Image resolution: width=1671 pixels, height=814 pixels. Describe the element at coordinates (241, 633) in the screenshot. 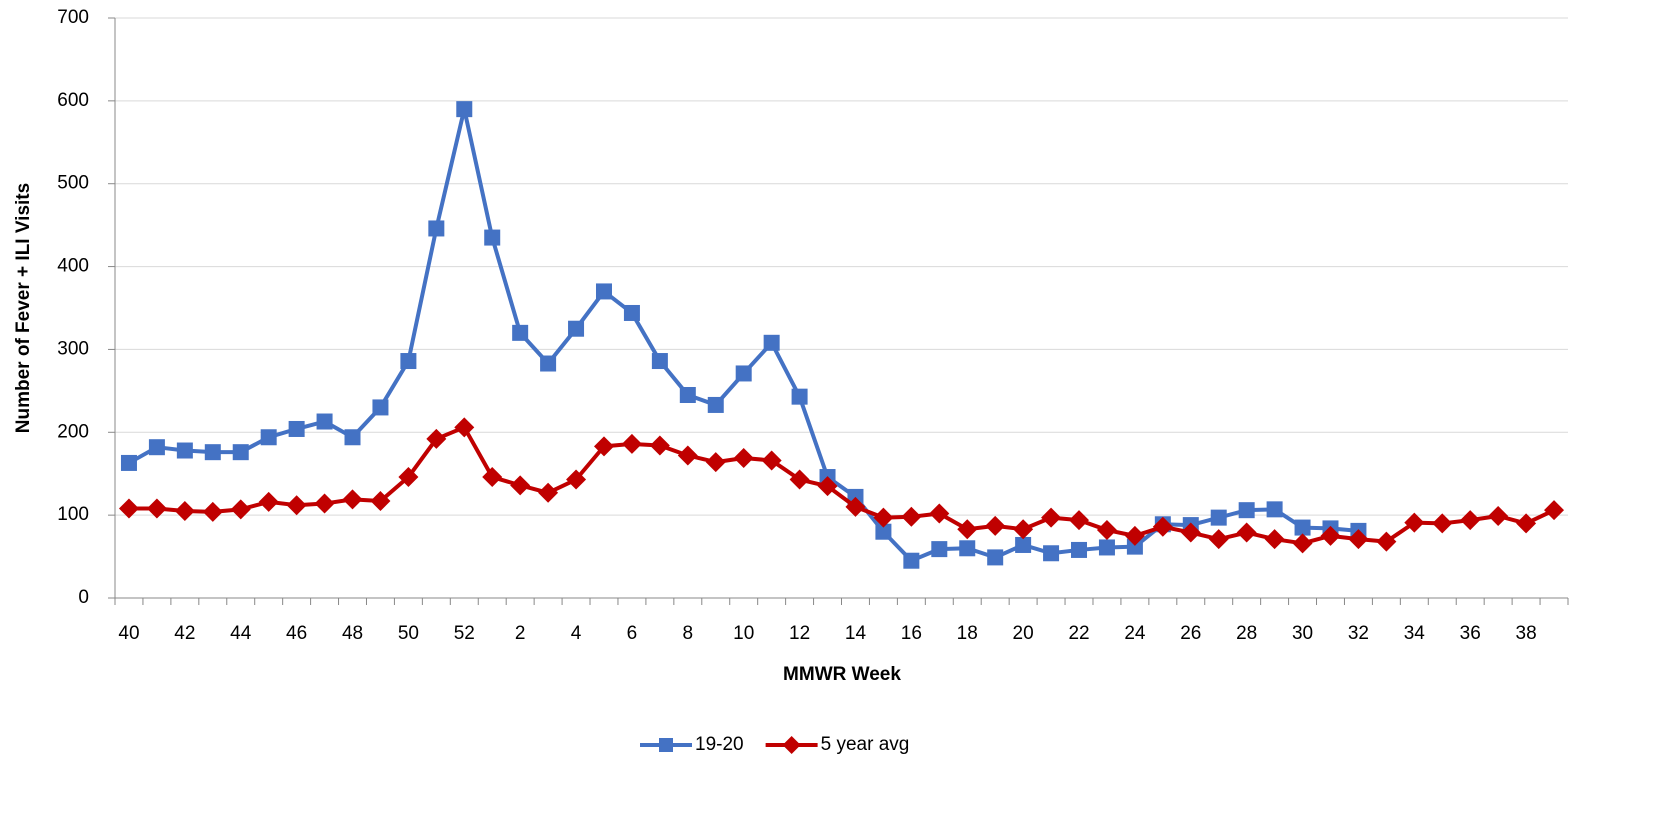

I see `x-tick-label: 44` at that location.